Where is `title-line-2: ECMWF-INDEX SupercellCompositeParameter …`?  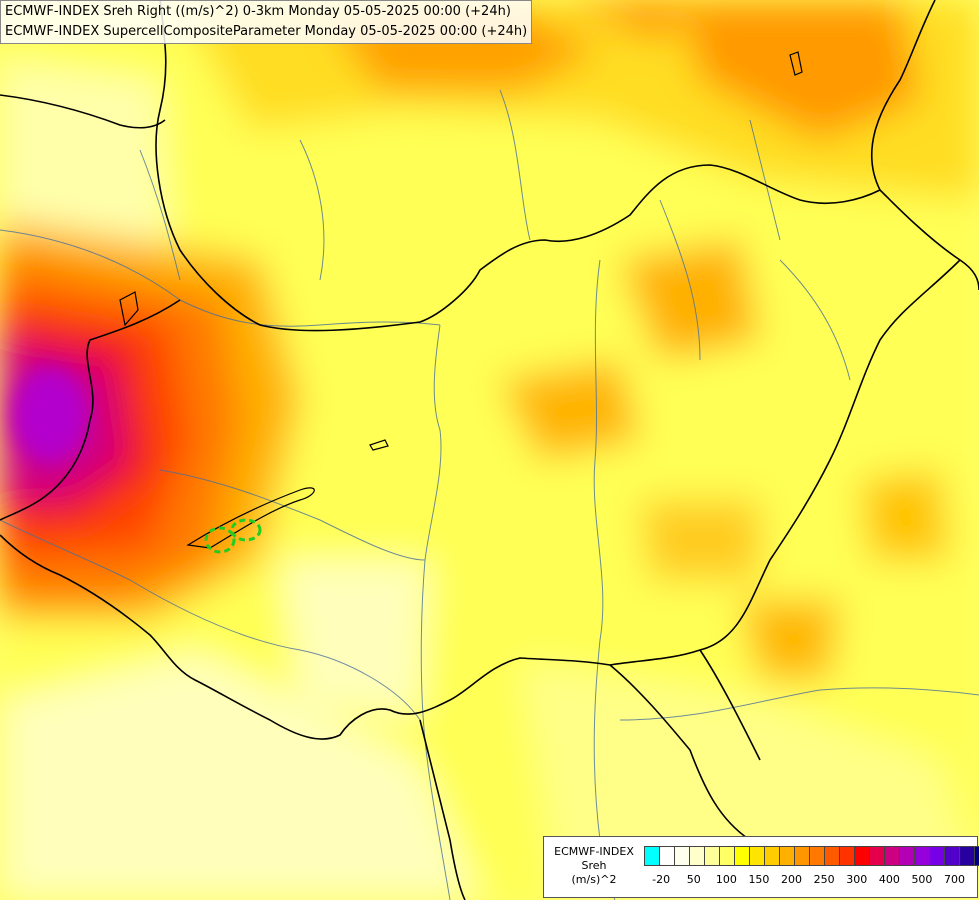
title-line-2: ECMWF-INDEX SupercellCompositeParameter … is located at coordinates (266, 31).